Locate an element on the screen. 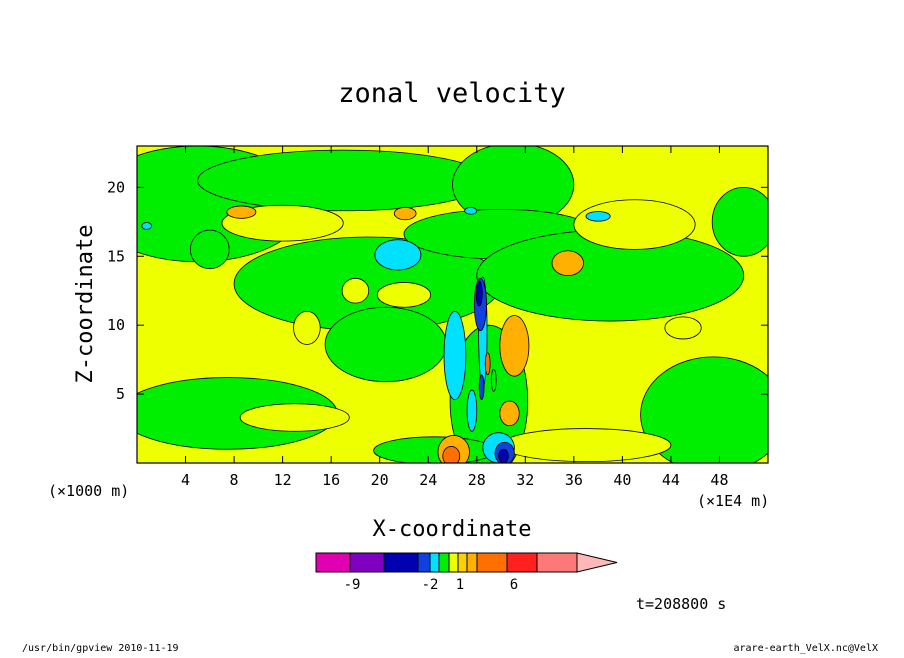 This screenshot has height=658, width=904. x-tick-label: 44 is located at coordinates (671, 480).